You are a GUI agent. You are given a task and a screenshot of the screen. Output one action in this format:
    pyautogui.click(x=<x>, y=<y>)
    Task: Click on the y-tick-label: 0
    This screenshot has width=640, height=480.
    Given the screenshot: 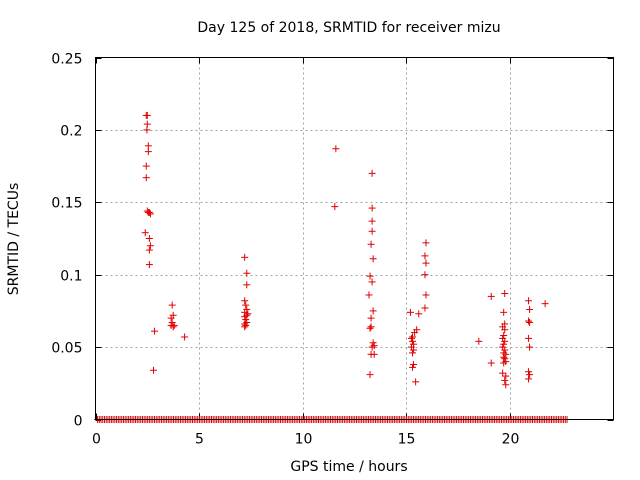 What is the action you would take?
    pyautogui.click(x=78, y=422)
    